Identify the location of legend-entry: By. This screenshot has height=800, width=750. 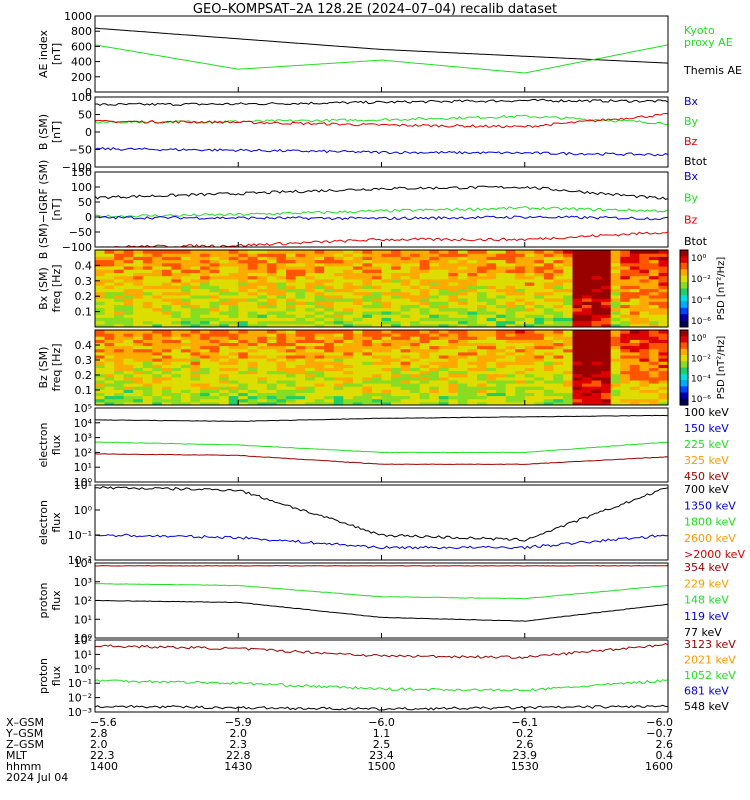
(691, 121).